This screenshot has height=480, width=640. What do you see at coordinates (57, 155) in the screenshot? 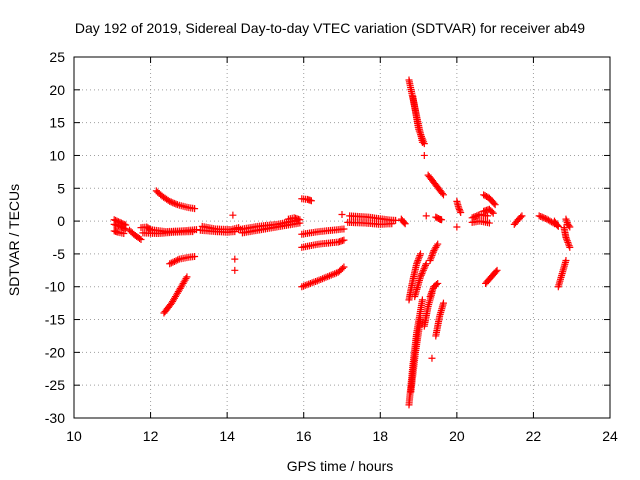
I see `y-tick-label: 10` at bounding box center [57, 155].